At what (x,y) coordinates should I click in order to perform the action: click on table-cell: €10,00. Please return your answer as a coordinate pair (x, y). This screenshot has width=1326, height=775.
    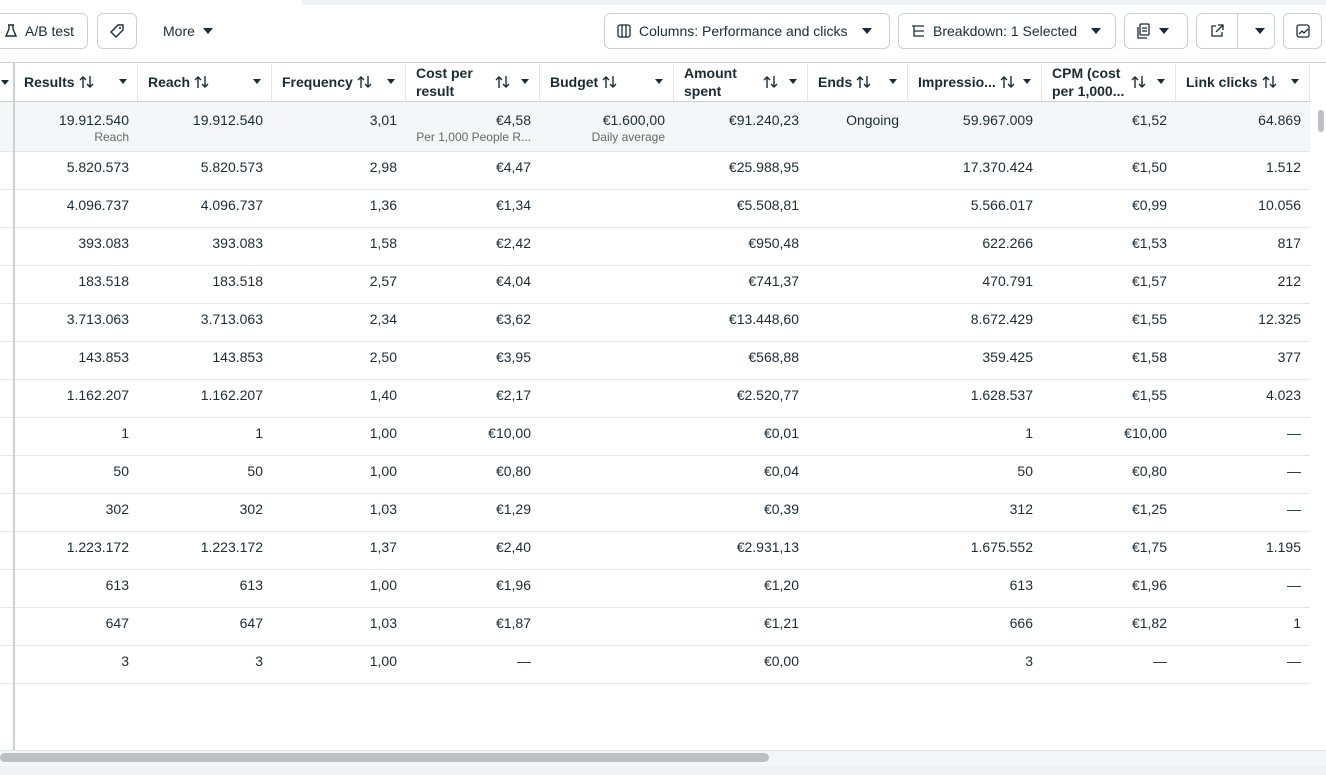
    Looking at the image, I should click on (509, 433).